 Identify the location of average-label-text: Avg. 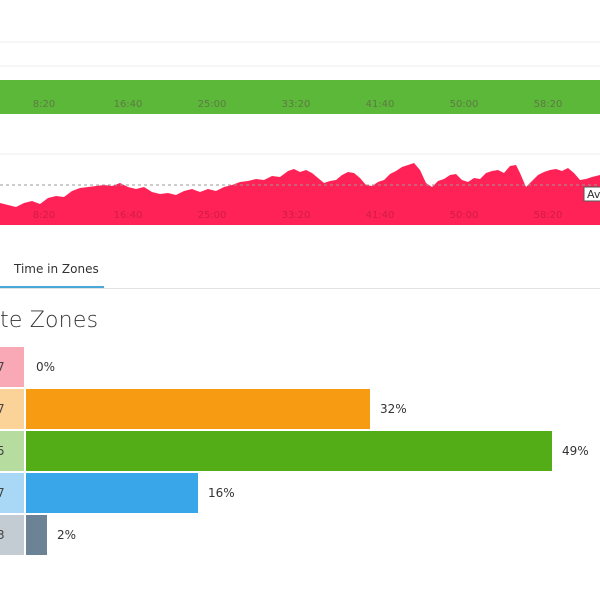
(593, 194).